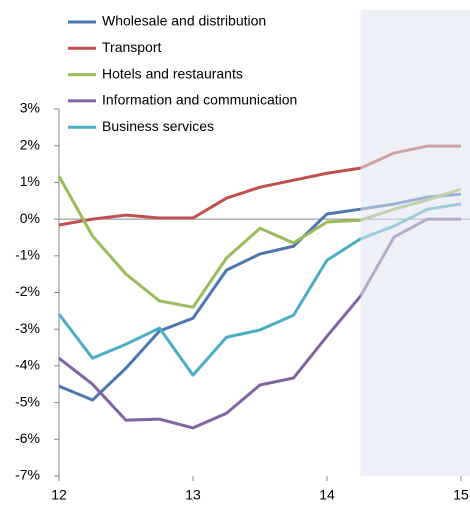  I want to click on y-tick-label: -5%, so click(27, 401).